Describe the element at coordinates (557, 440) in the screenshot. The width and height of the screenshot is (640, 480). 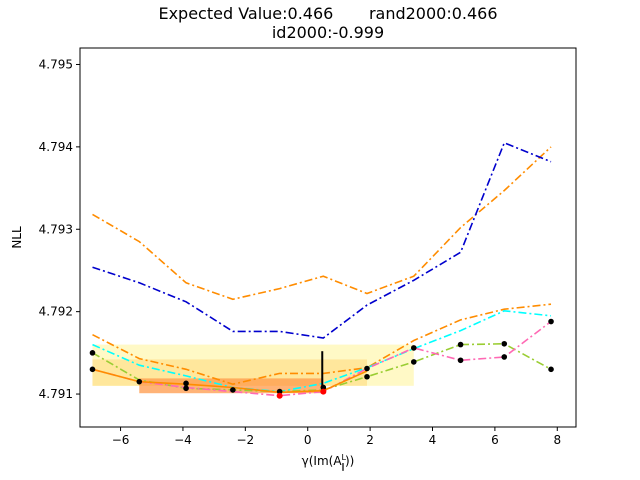
I see `x-tick-label: 8` at that location.